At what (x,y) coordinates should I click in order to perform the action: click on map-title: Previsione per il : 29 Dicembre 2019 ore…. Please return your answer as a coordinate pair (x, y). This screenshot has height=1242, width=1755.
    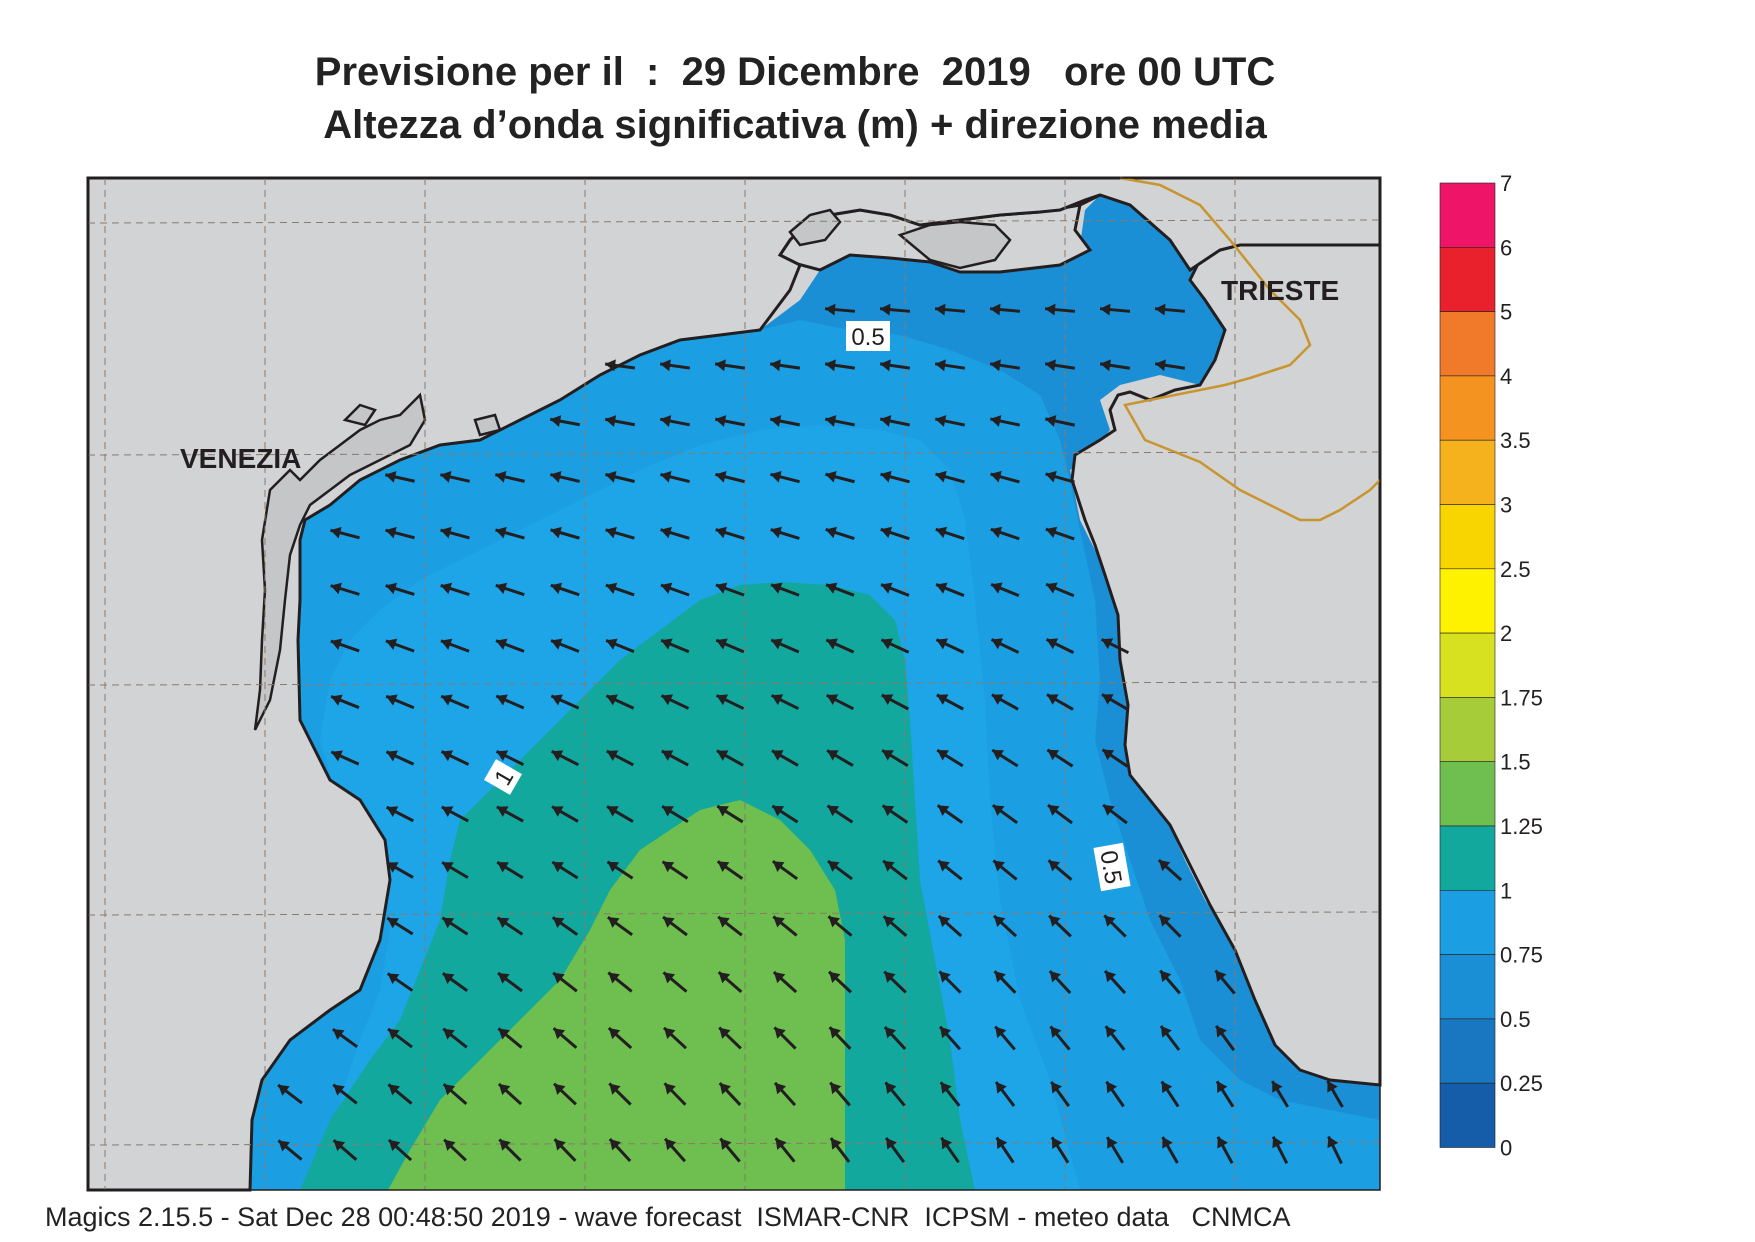
    Looking at the image, I should click on (795, 72).